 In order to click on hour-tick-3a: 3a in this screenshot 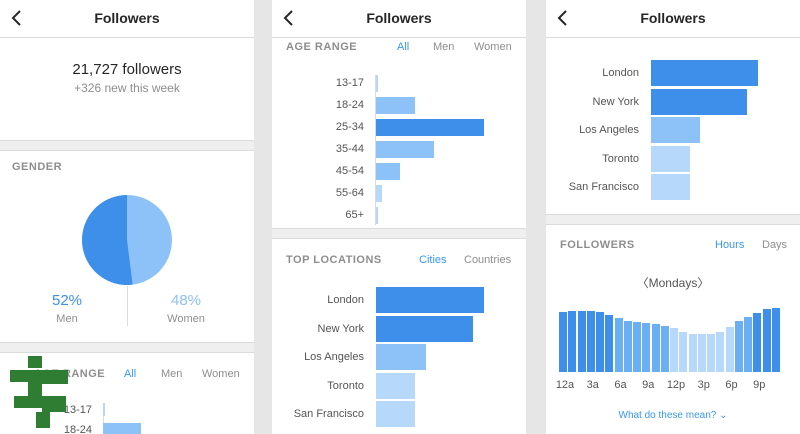, I will do `click(592, 385)`.